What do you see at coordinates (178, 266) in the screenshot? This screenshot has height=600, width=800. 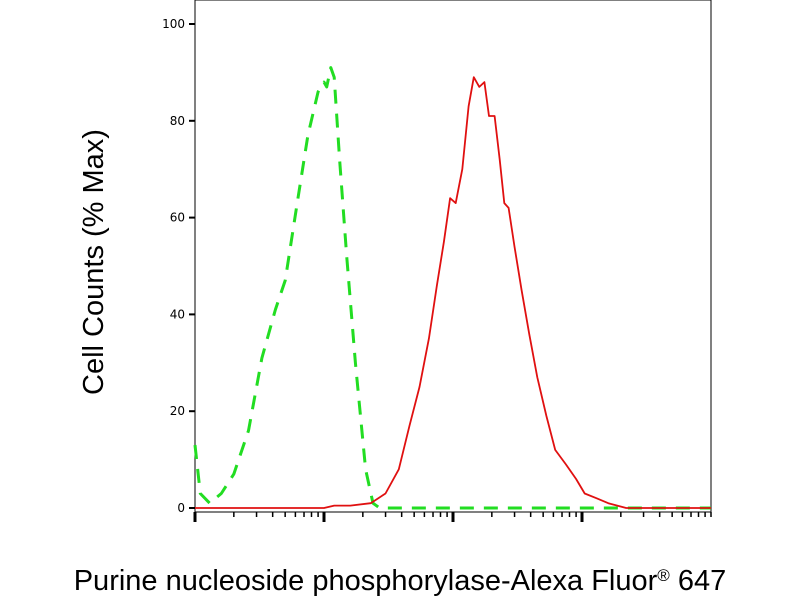 I see `y-axis: 0 20 40 60 80 100` at bounding box center [178, 266].